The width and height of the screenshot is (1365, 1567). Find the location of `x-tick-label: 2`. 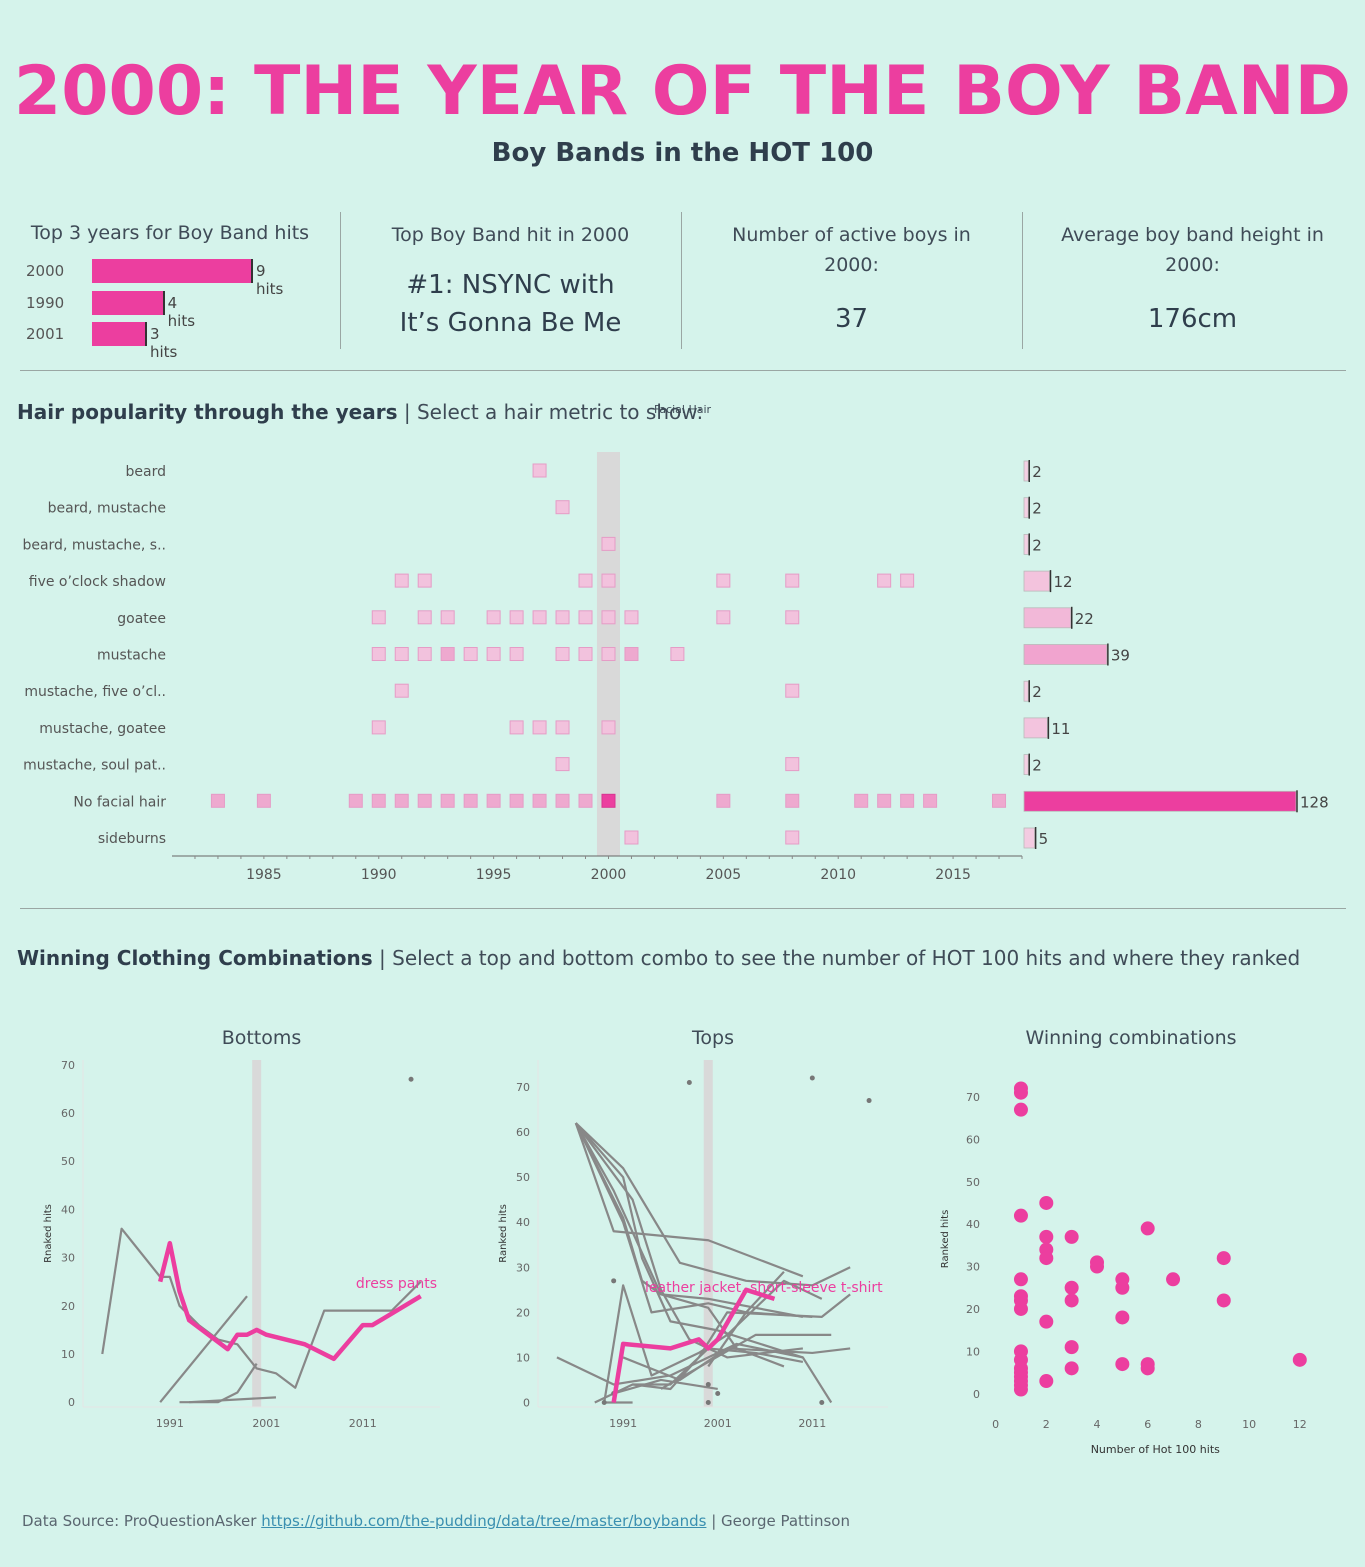

x-tick-label: 2 is located at coordinates (1046, 1424).